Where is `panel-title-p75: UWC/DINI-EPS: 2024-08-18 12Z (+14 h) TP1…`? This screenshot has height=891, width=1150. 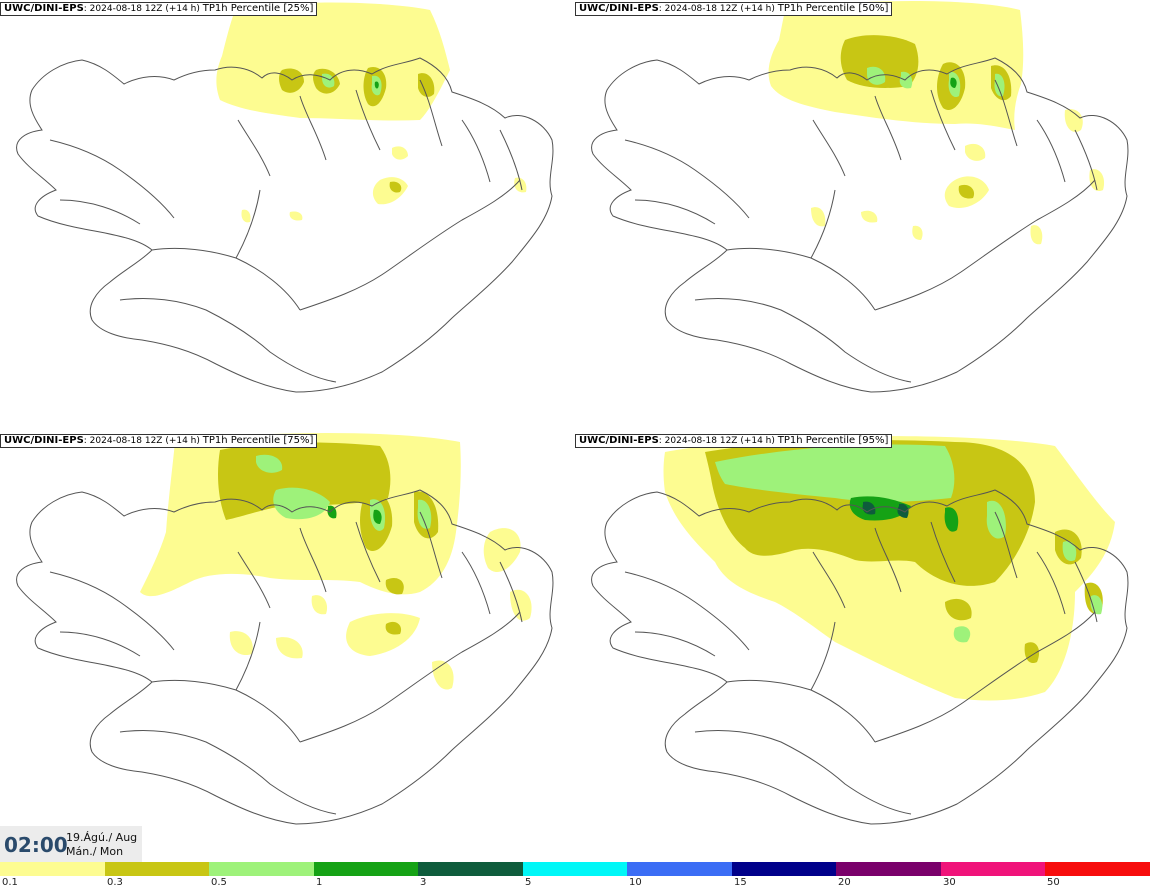 panel-title-p75: UWC/DINI-EPS: 2024-08-18 12Z (+14 h) TP1… is located at coordinates (159, 441).